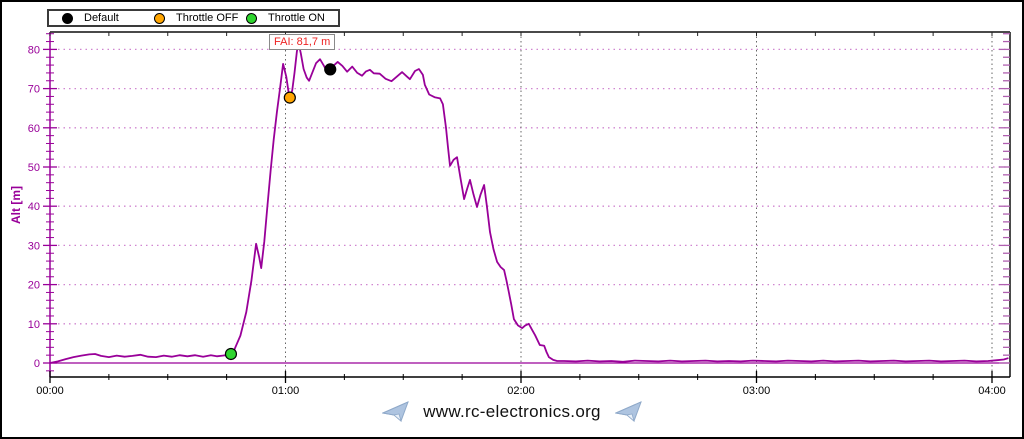 This screenshot has width=1024, height=439. I want to click on legend: Default Throttle OFF Throttle ON, so click(193, 18).